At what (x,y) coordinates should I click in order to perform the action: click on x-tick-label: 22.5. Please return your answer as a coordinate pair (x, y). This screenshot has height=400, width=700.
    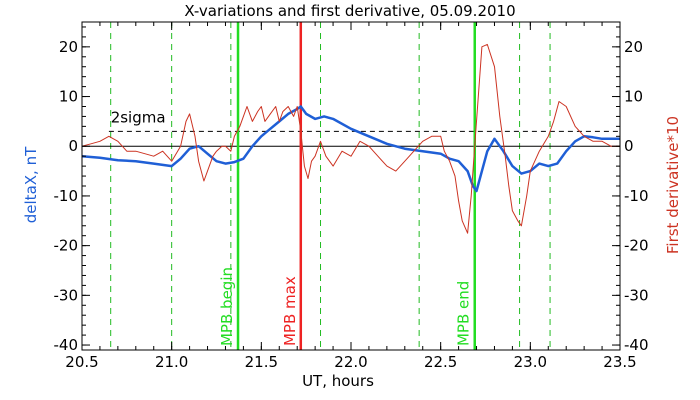
    Looking at the image, I should click on (440, 362).